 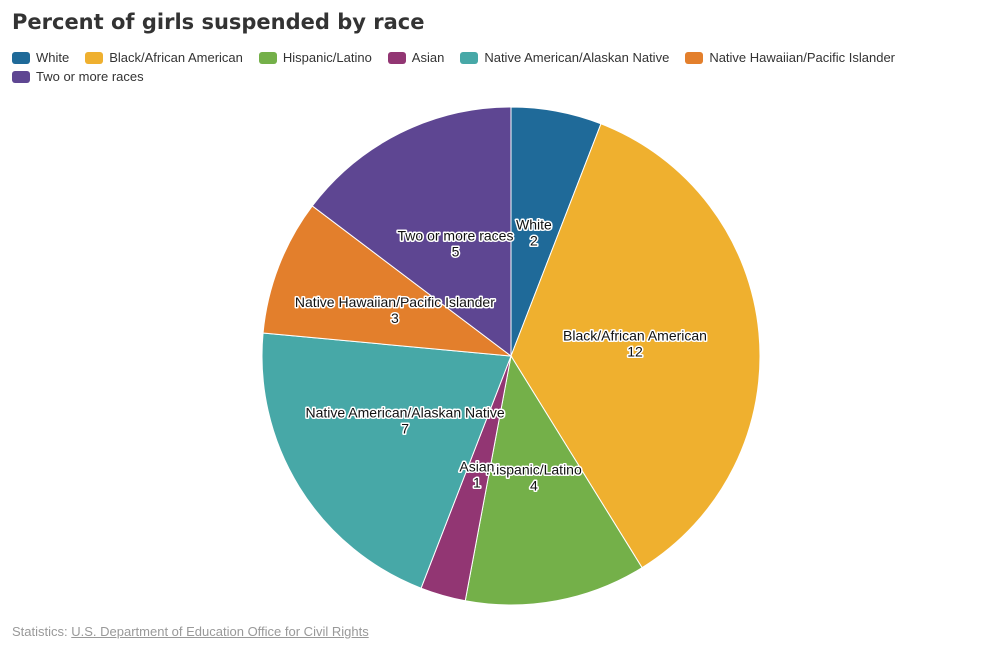 I want to click on legend-item-black-african-american: Black/African American, so click(x=164, y=58).